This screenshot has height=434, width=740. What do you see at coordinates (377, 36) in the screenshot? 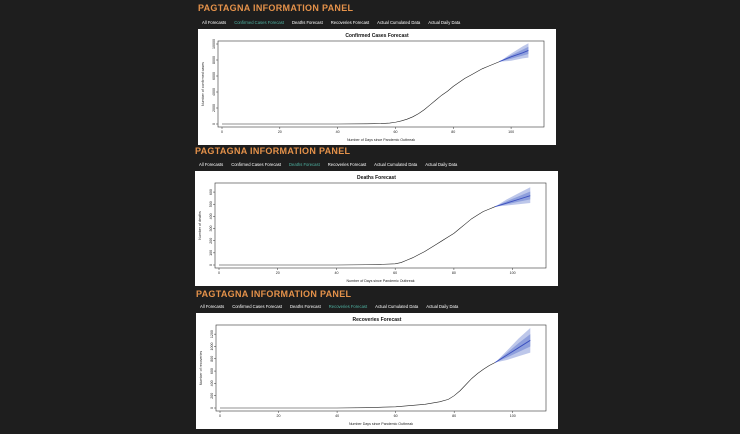
I see `chart-title: Confirmed Cases Forecast` at bounding box center [377, 36].